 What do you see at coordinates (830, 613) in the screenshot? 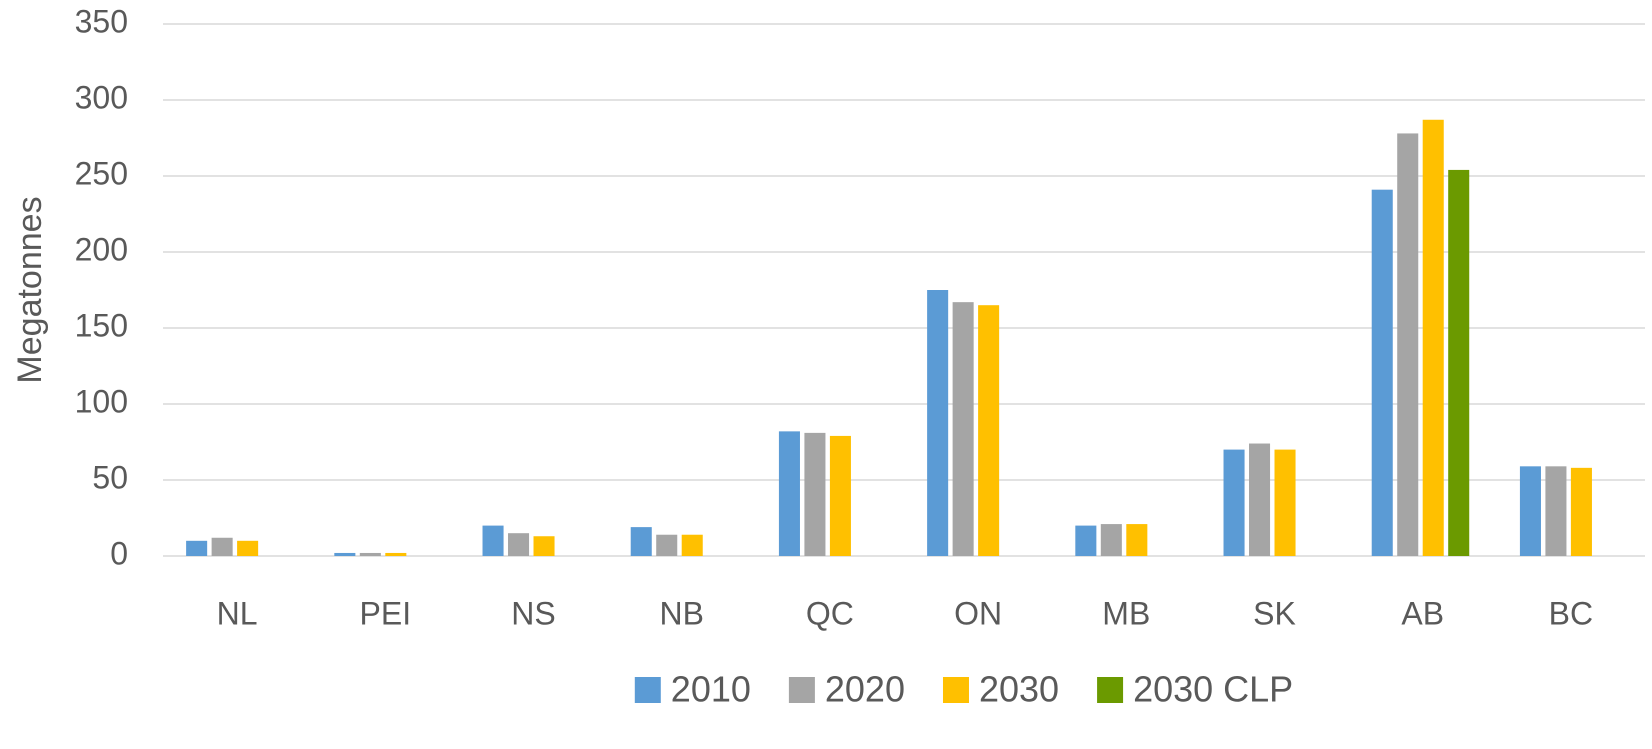
I see `x-tick-label: QC` at bounding box center [830, 613].